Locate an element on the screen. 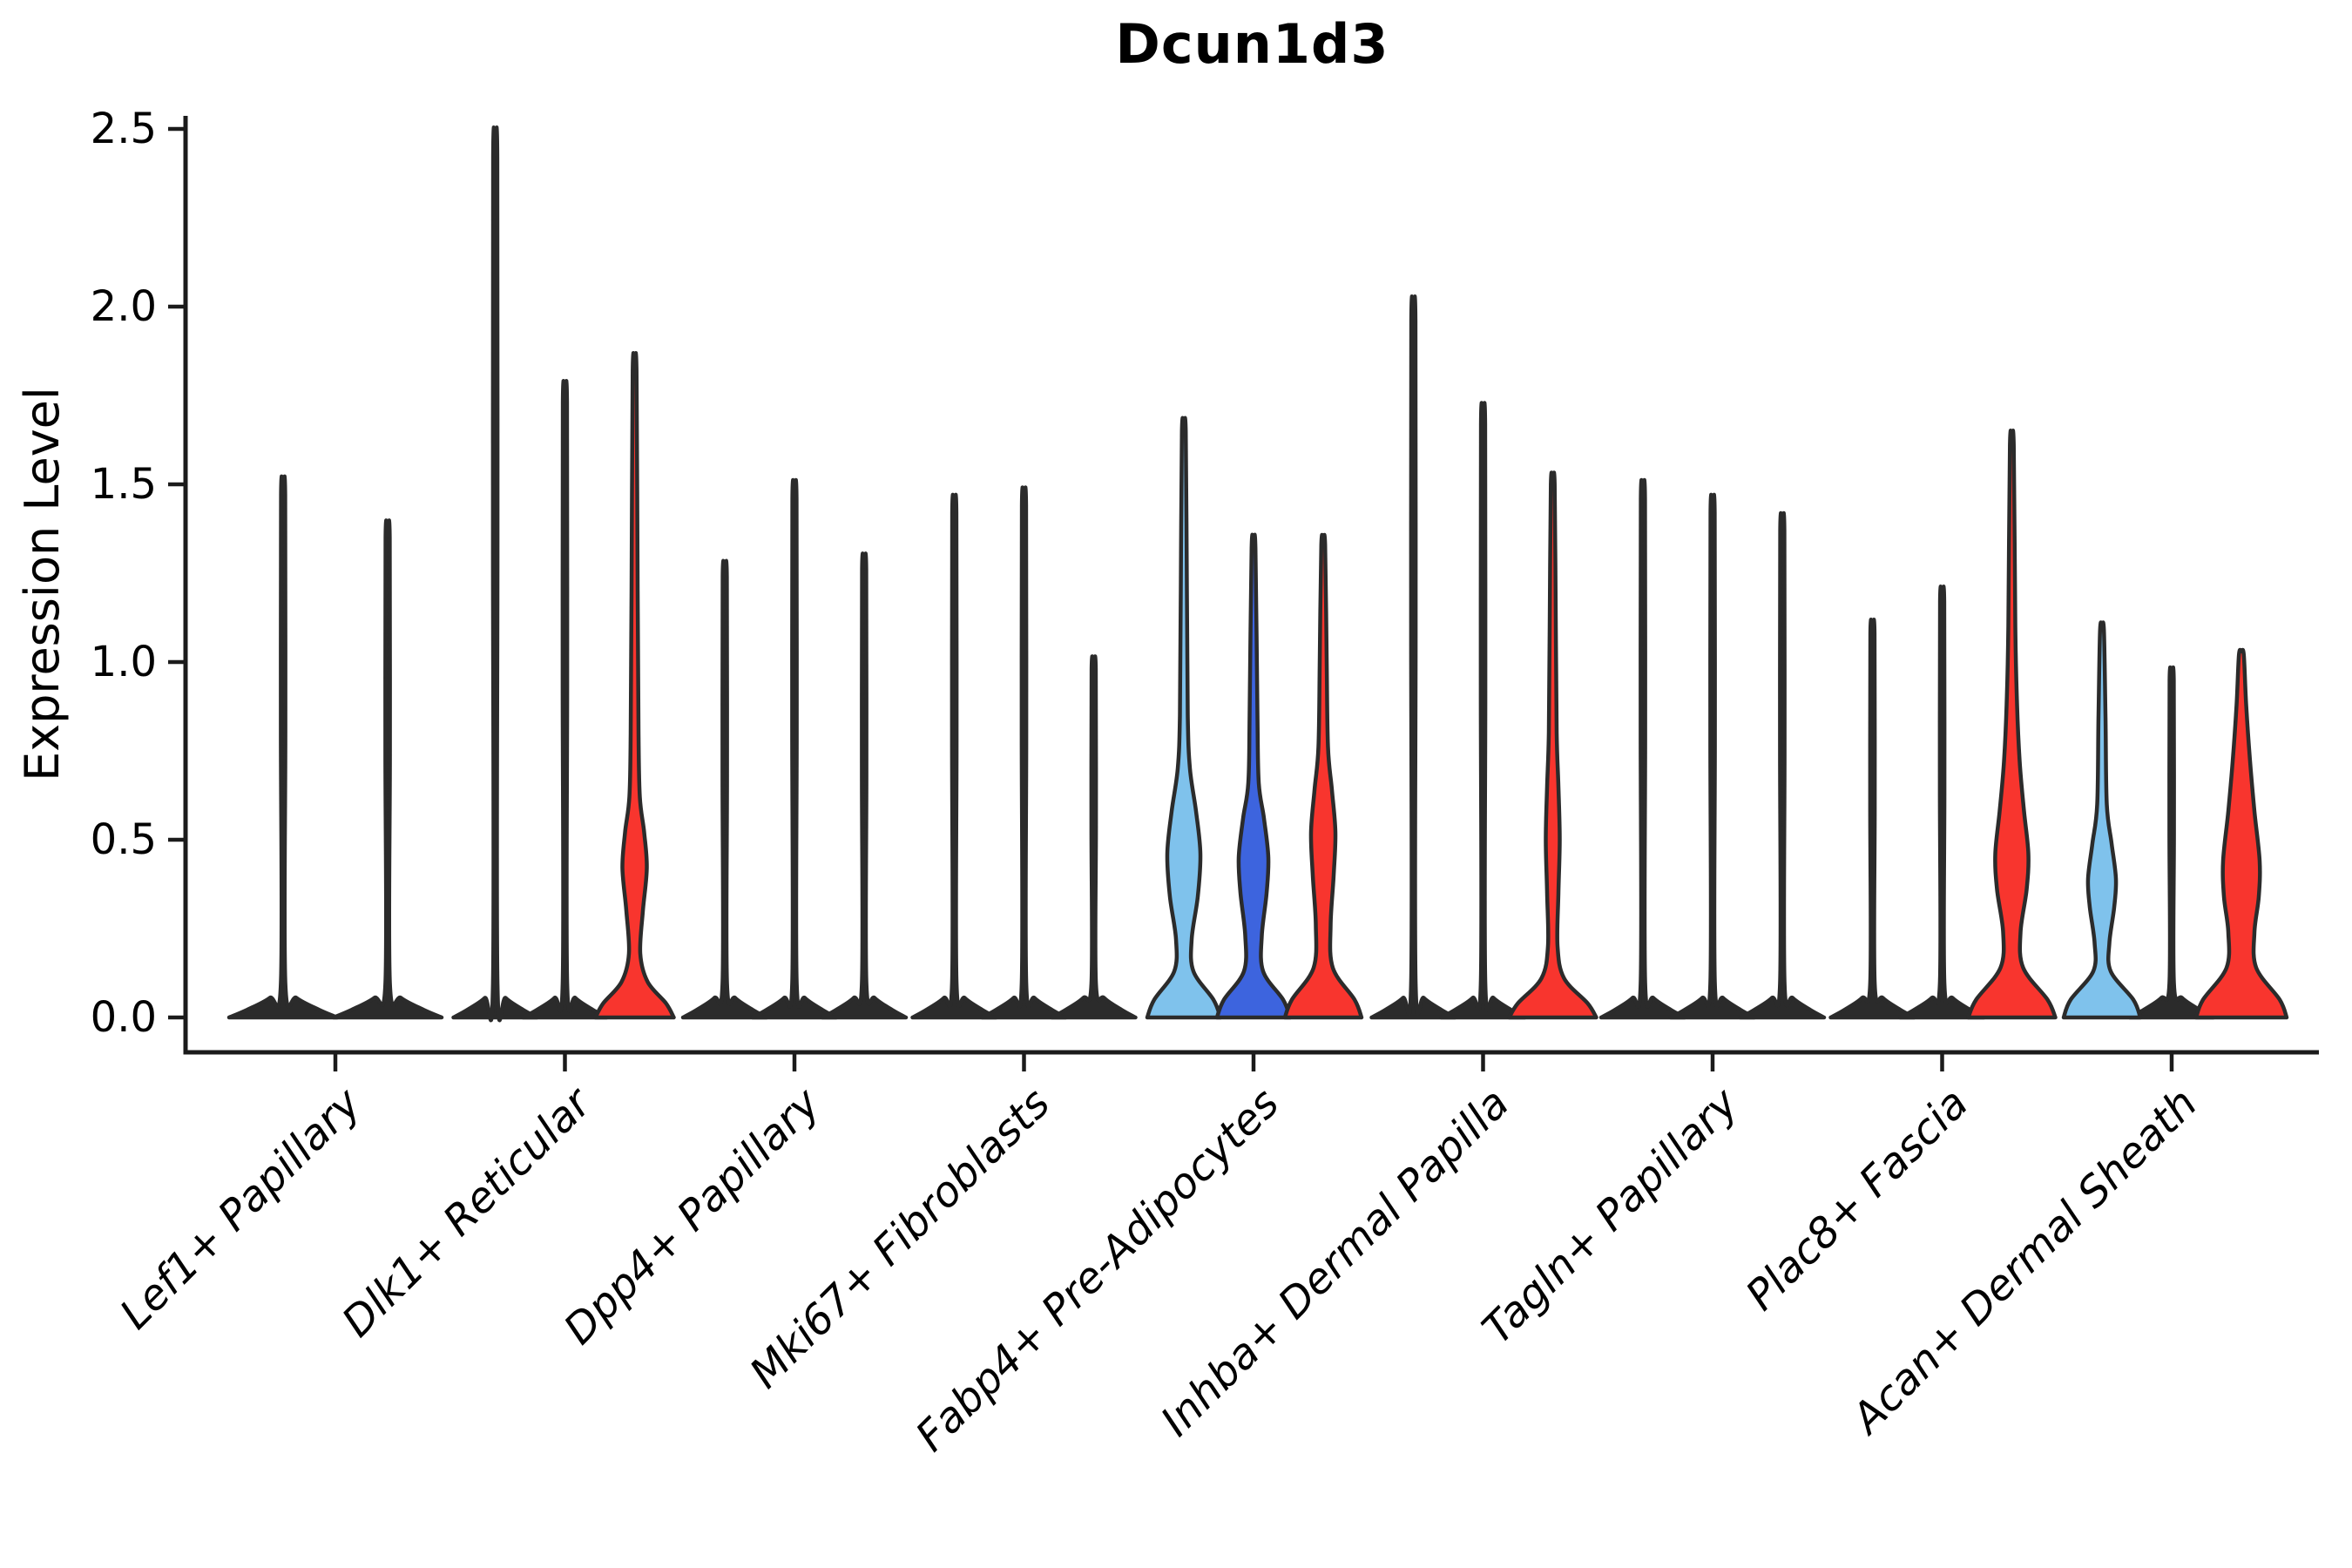  y-tick-label: 2.5 is located at coordinates (124, 129).